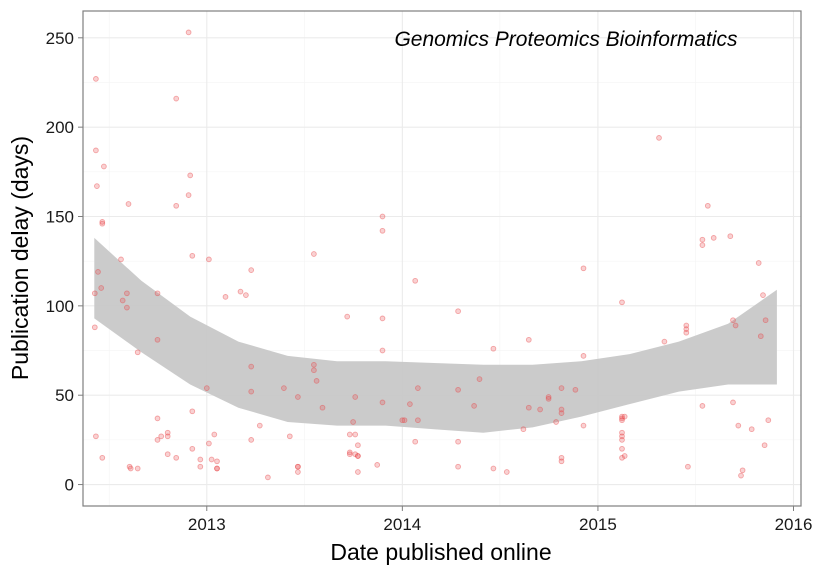 The image size is (825, 570). Describe the element at coordinates (60, 127) in the screenshot. I see `y-tick-label: 200` at that location.